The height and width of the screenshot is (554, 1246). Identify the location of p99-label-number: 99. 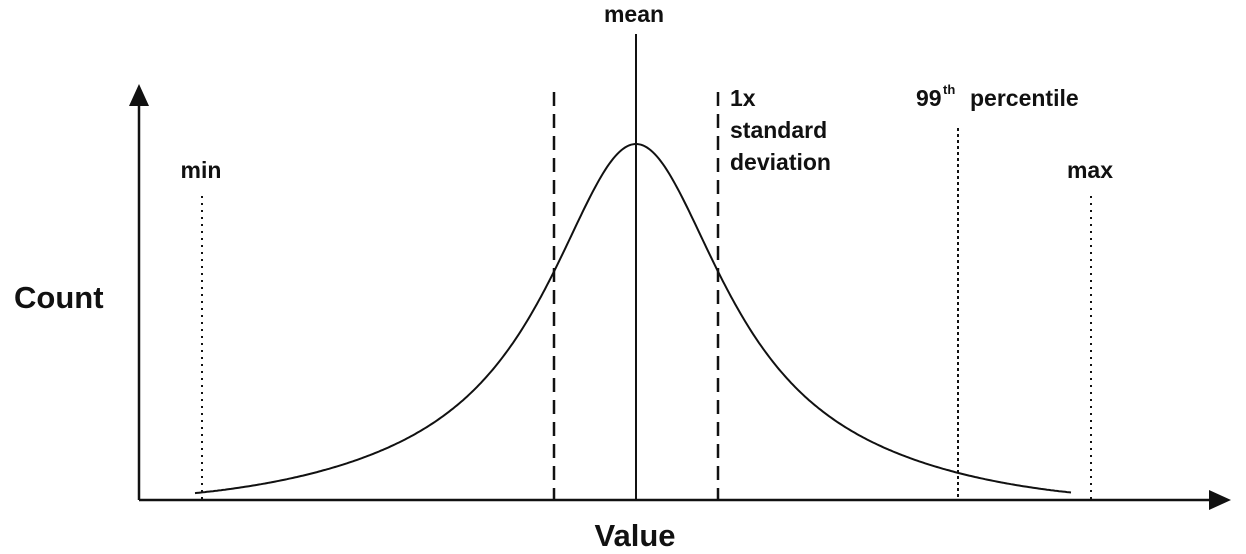
(929, 98).